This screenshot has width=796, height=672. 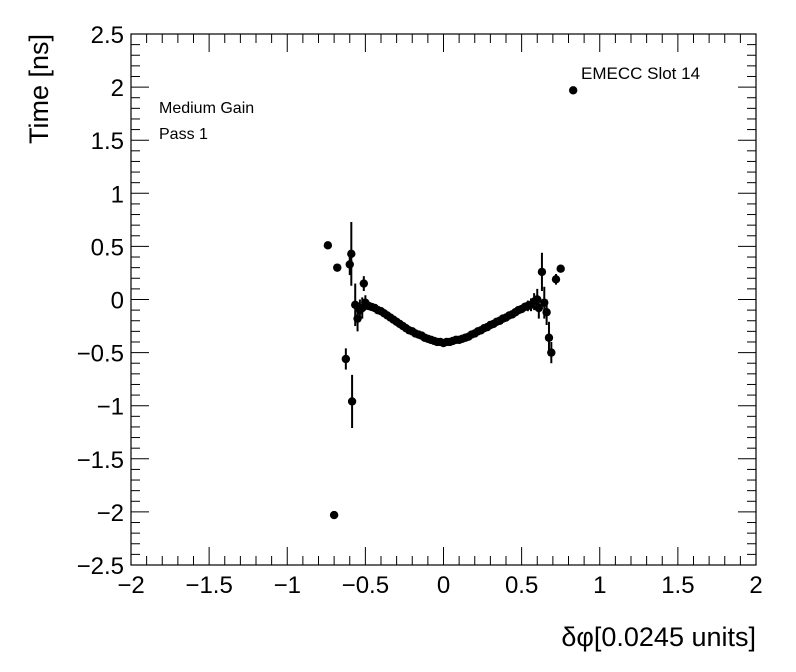 What do you see at coordinates (677, 585) in the screenshot?
I see `x-tick-label: 1.5` at bounding box center [677, 585].